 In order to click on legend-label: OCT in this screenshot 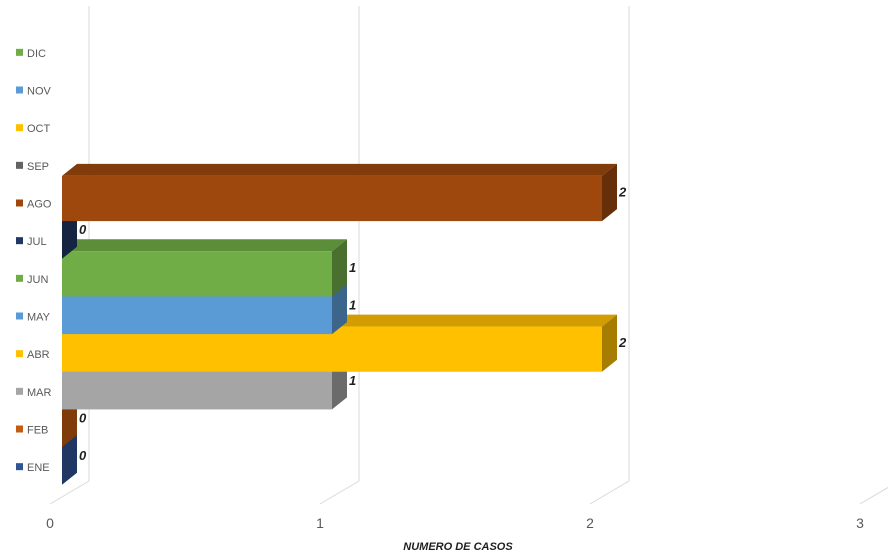, I will do `click(39, 129)`.